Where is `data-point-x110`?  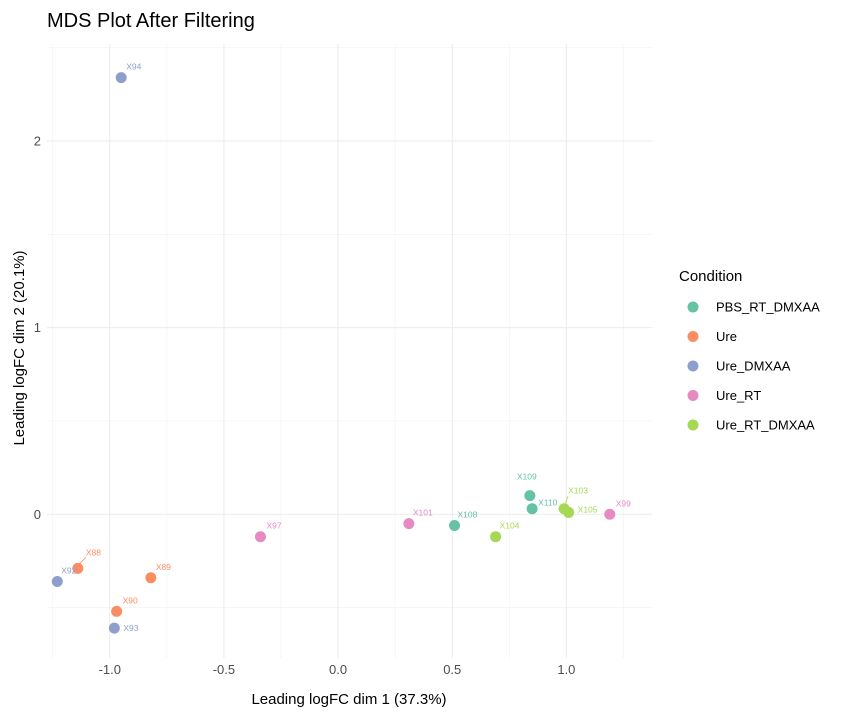
data-point-x110 is located at coordinates (532, 509).